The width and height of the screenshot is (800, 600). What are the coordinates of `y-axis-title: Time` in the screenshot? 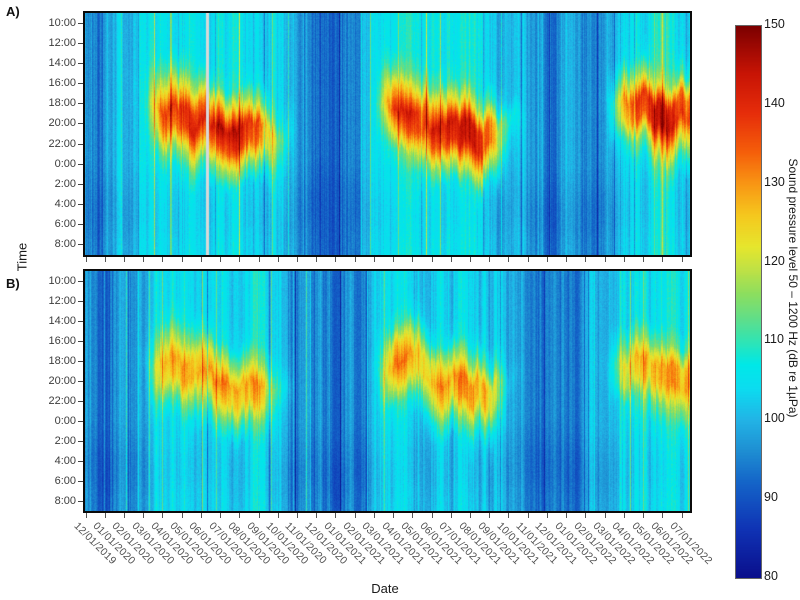 It's located at (22, 257).